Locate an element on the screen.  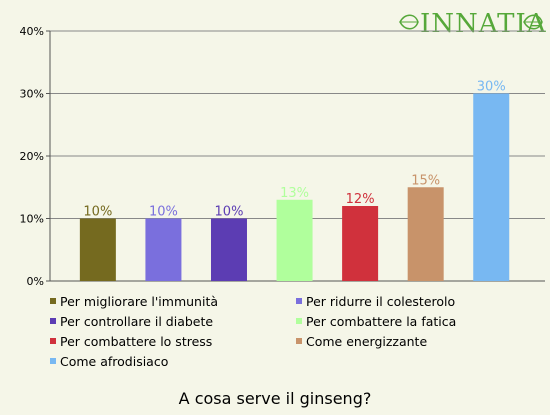
data-label: 30% is located at coordinates (491, 87).